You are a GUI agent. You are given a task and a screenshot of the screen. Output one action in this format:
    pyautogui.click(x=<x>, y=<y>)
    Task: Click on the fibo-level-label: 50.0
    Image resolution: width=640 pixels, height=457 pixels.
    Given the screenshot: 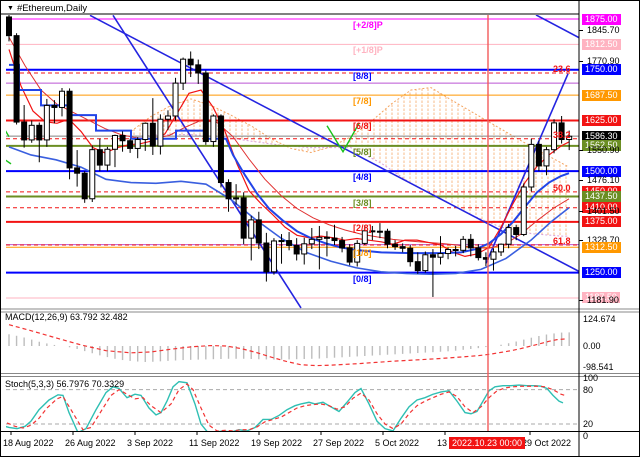 What is the action you would take?
    pyautogui.click(x=562, y=187)
    